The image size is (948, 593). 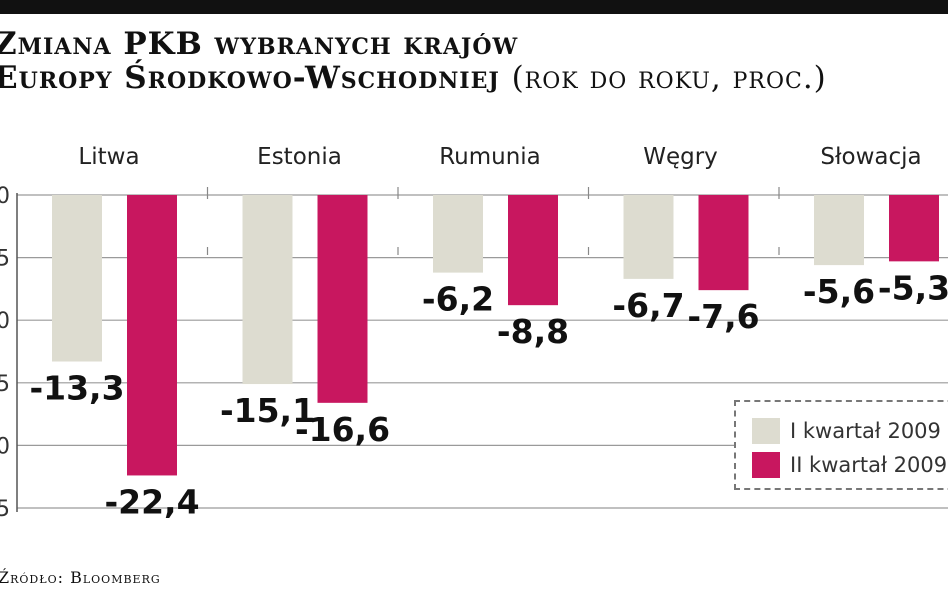 I want to click on data-label: -8,8, so click(x=533, y=331).